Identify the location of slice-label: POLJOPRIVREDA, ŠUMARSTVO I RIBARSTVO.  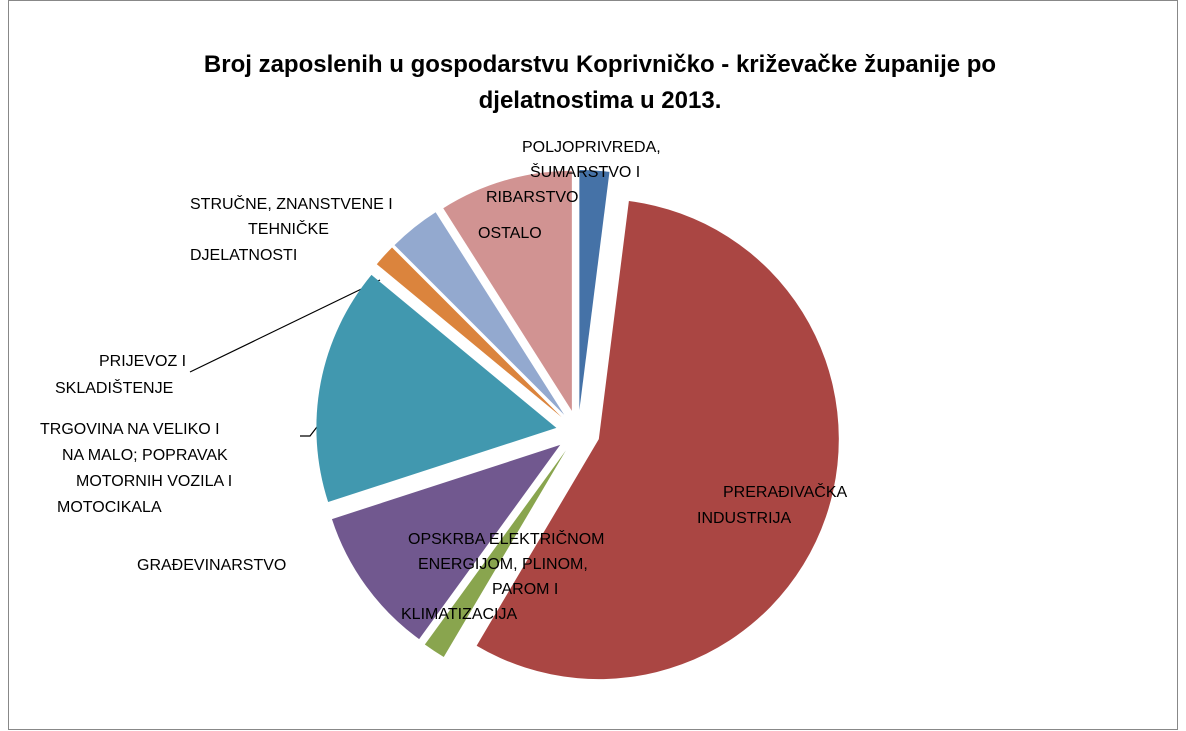
(573, 172).